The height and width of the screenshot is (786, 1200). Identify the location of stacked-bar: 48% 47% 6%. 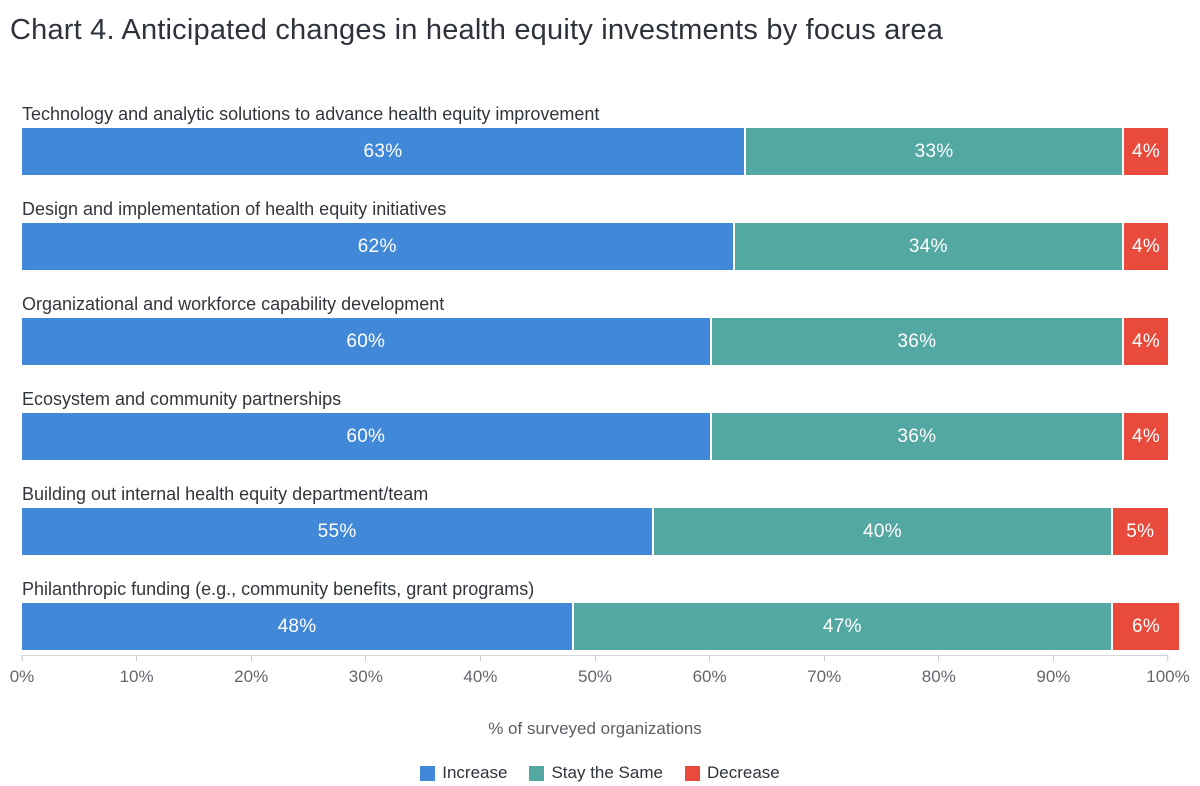
(601, 626).